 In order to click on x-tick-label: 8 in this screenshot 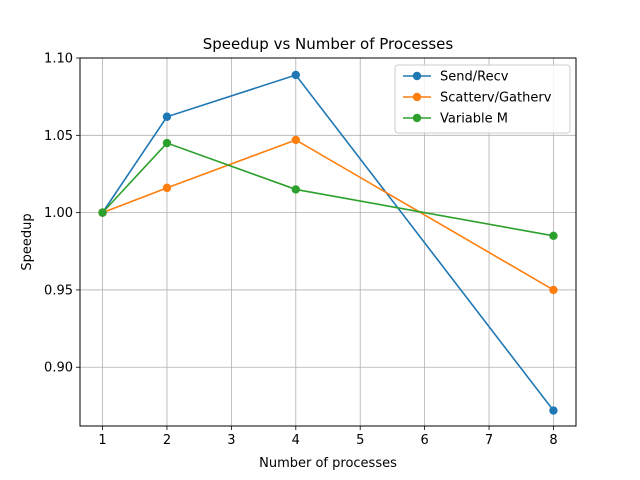, I will do `click(553, 440)`.